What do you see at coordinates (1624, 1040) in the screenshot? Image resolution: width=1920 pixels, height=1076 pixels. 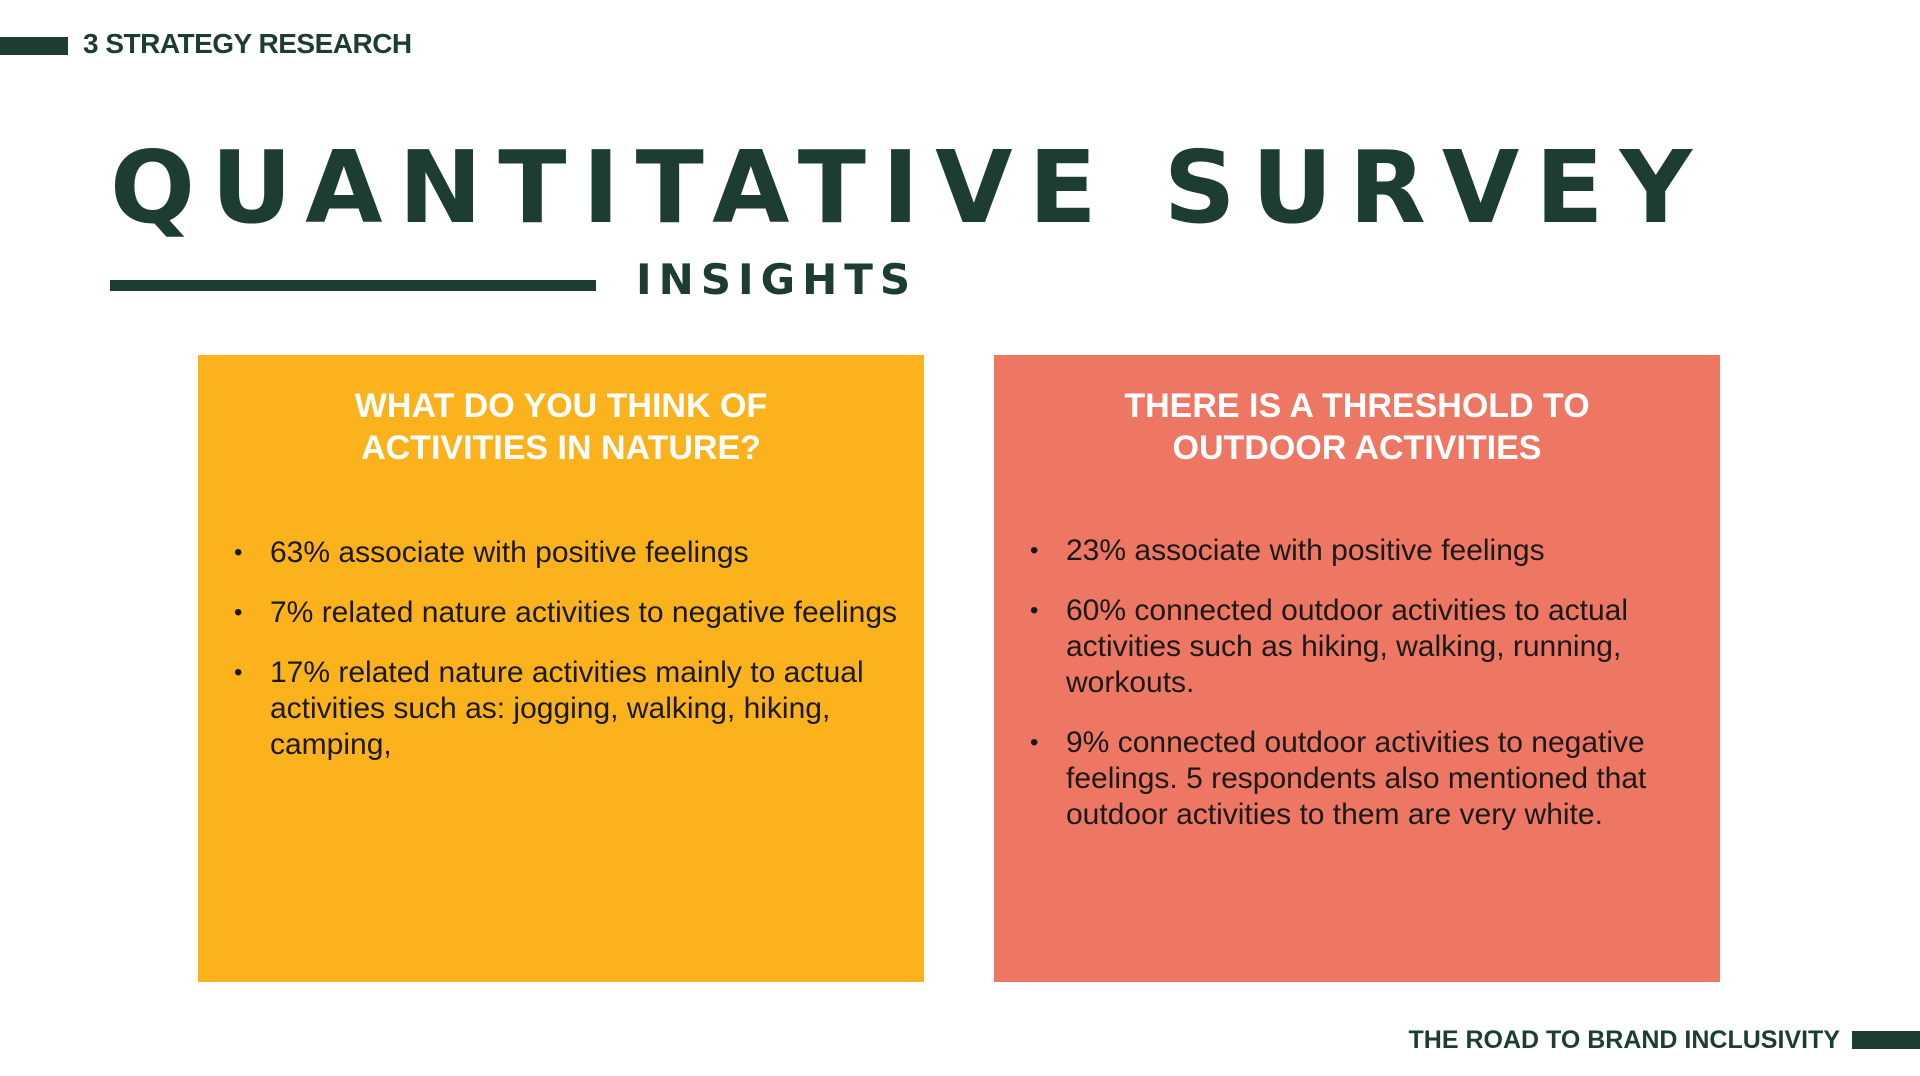 I see `footer-label: THE ROAD TO BRAND INCLUSIVITY` at bounding box center [1624, 1040].